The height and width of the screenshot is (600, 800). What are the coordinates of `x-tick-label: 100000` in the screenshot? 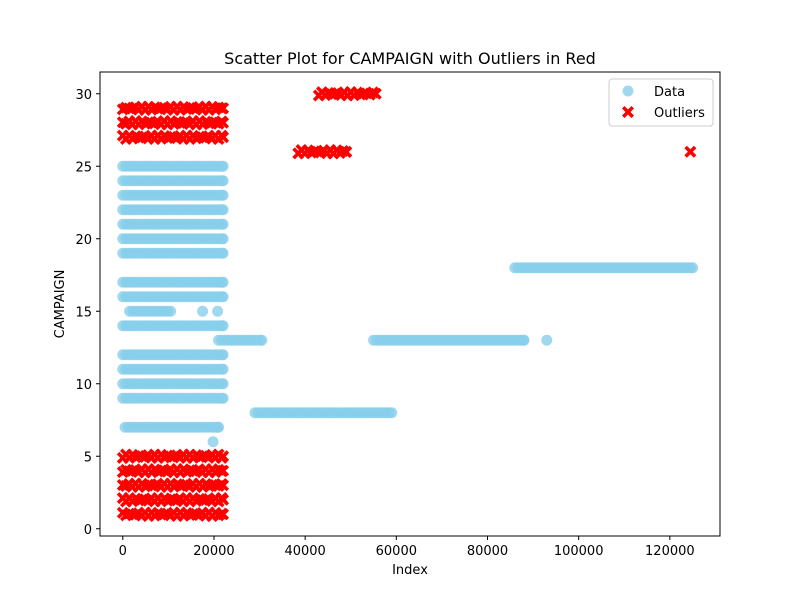 It's located at (579, 551).